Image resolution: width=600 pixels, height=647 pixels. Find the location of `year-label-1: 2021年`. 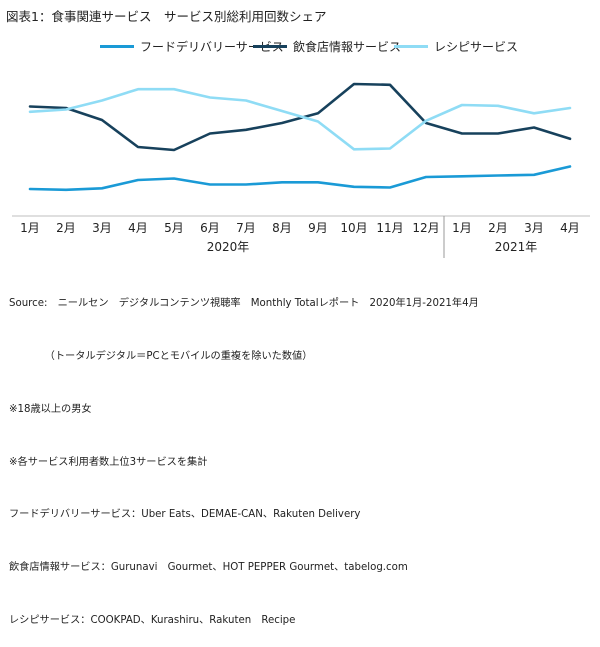

year-label-1: 2021年 is located at coordinates (516, 247).